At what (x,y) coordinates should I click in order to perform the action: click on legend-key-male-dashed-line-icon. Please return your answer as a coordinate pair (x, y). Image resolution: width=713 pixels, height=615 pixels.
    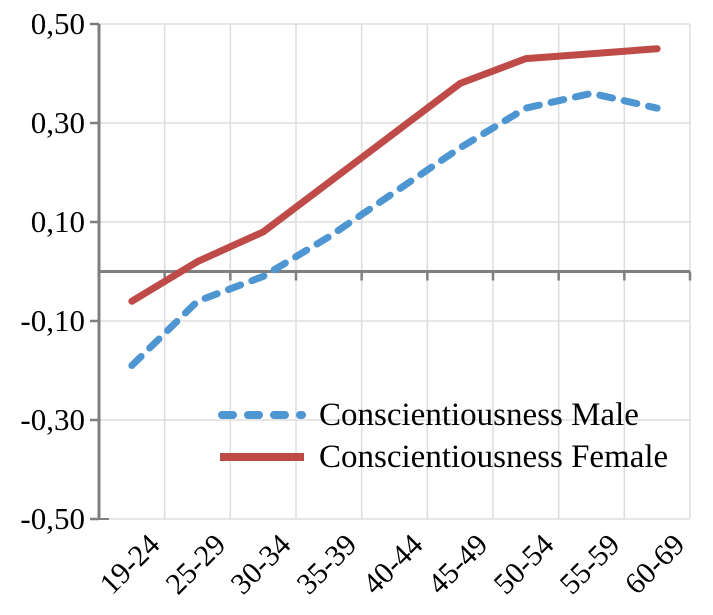
    Looking at the image, I should click on (262, 415).